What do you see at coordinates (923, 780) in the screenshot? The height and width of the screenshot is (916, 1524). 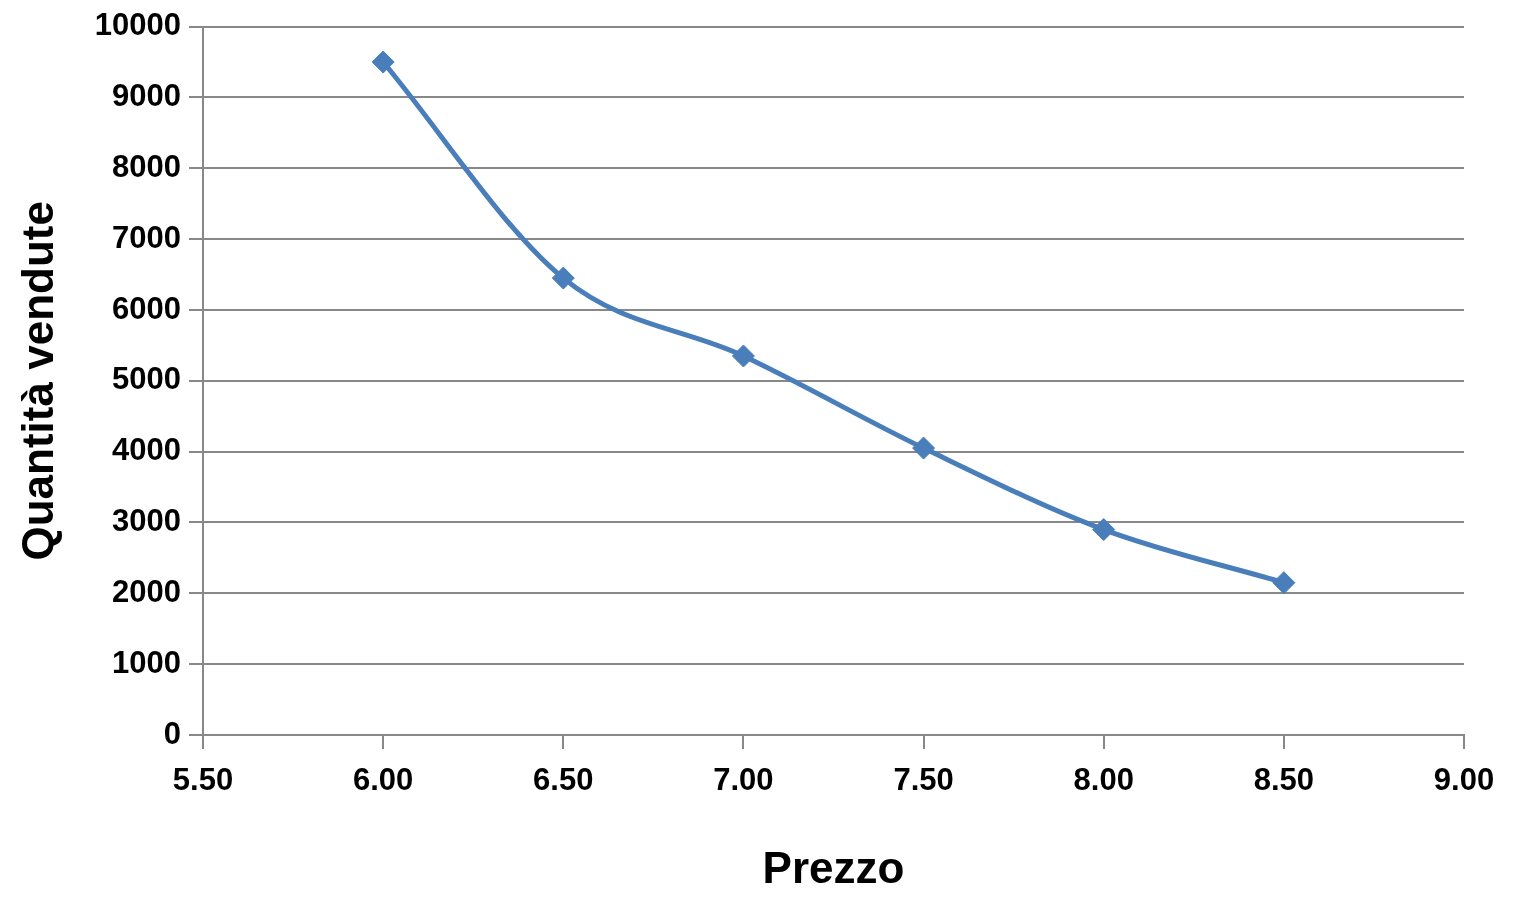 I see `x-tick-label: 7.50` at bounding box center [923, 780].